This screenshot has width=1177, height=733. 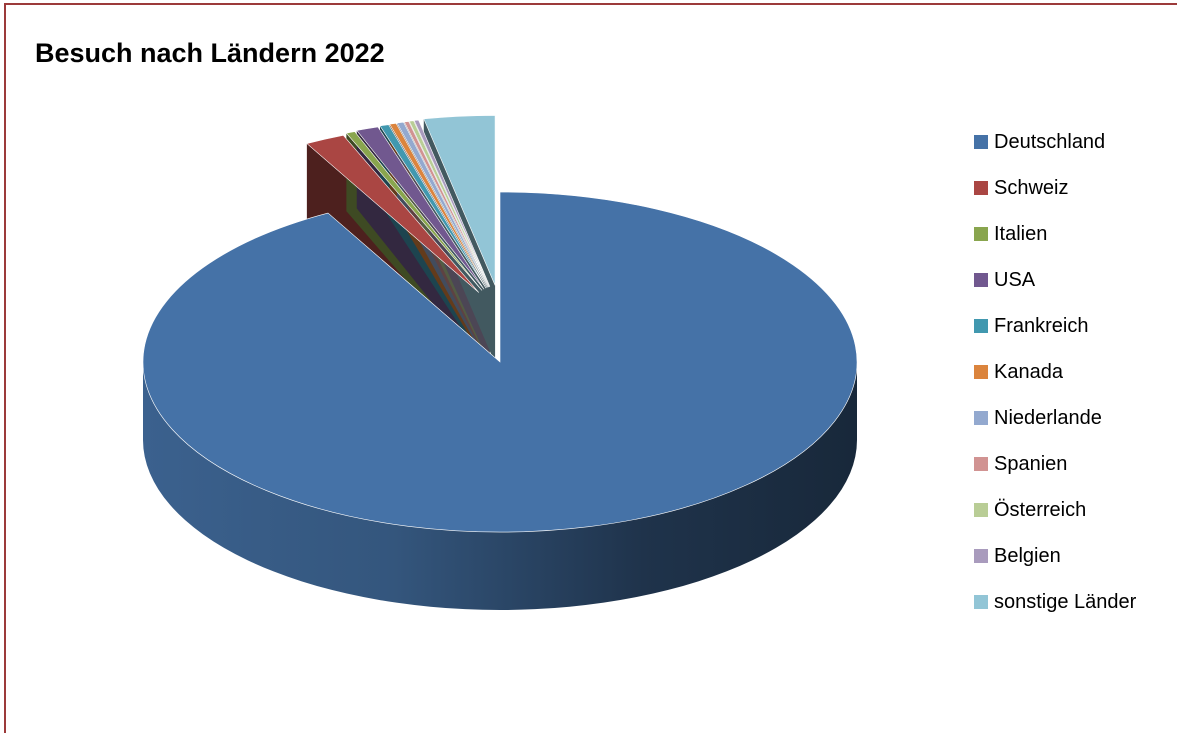 I want to click on legend-item-niederlande: Niederlande, so click(x=1038, y=418).